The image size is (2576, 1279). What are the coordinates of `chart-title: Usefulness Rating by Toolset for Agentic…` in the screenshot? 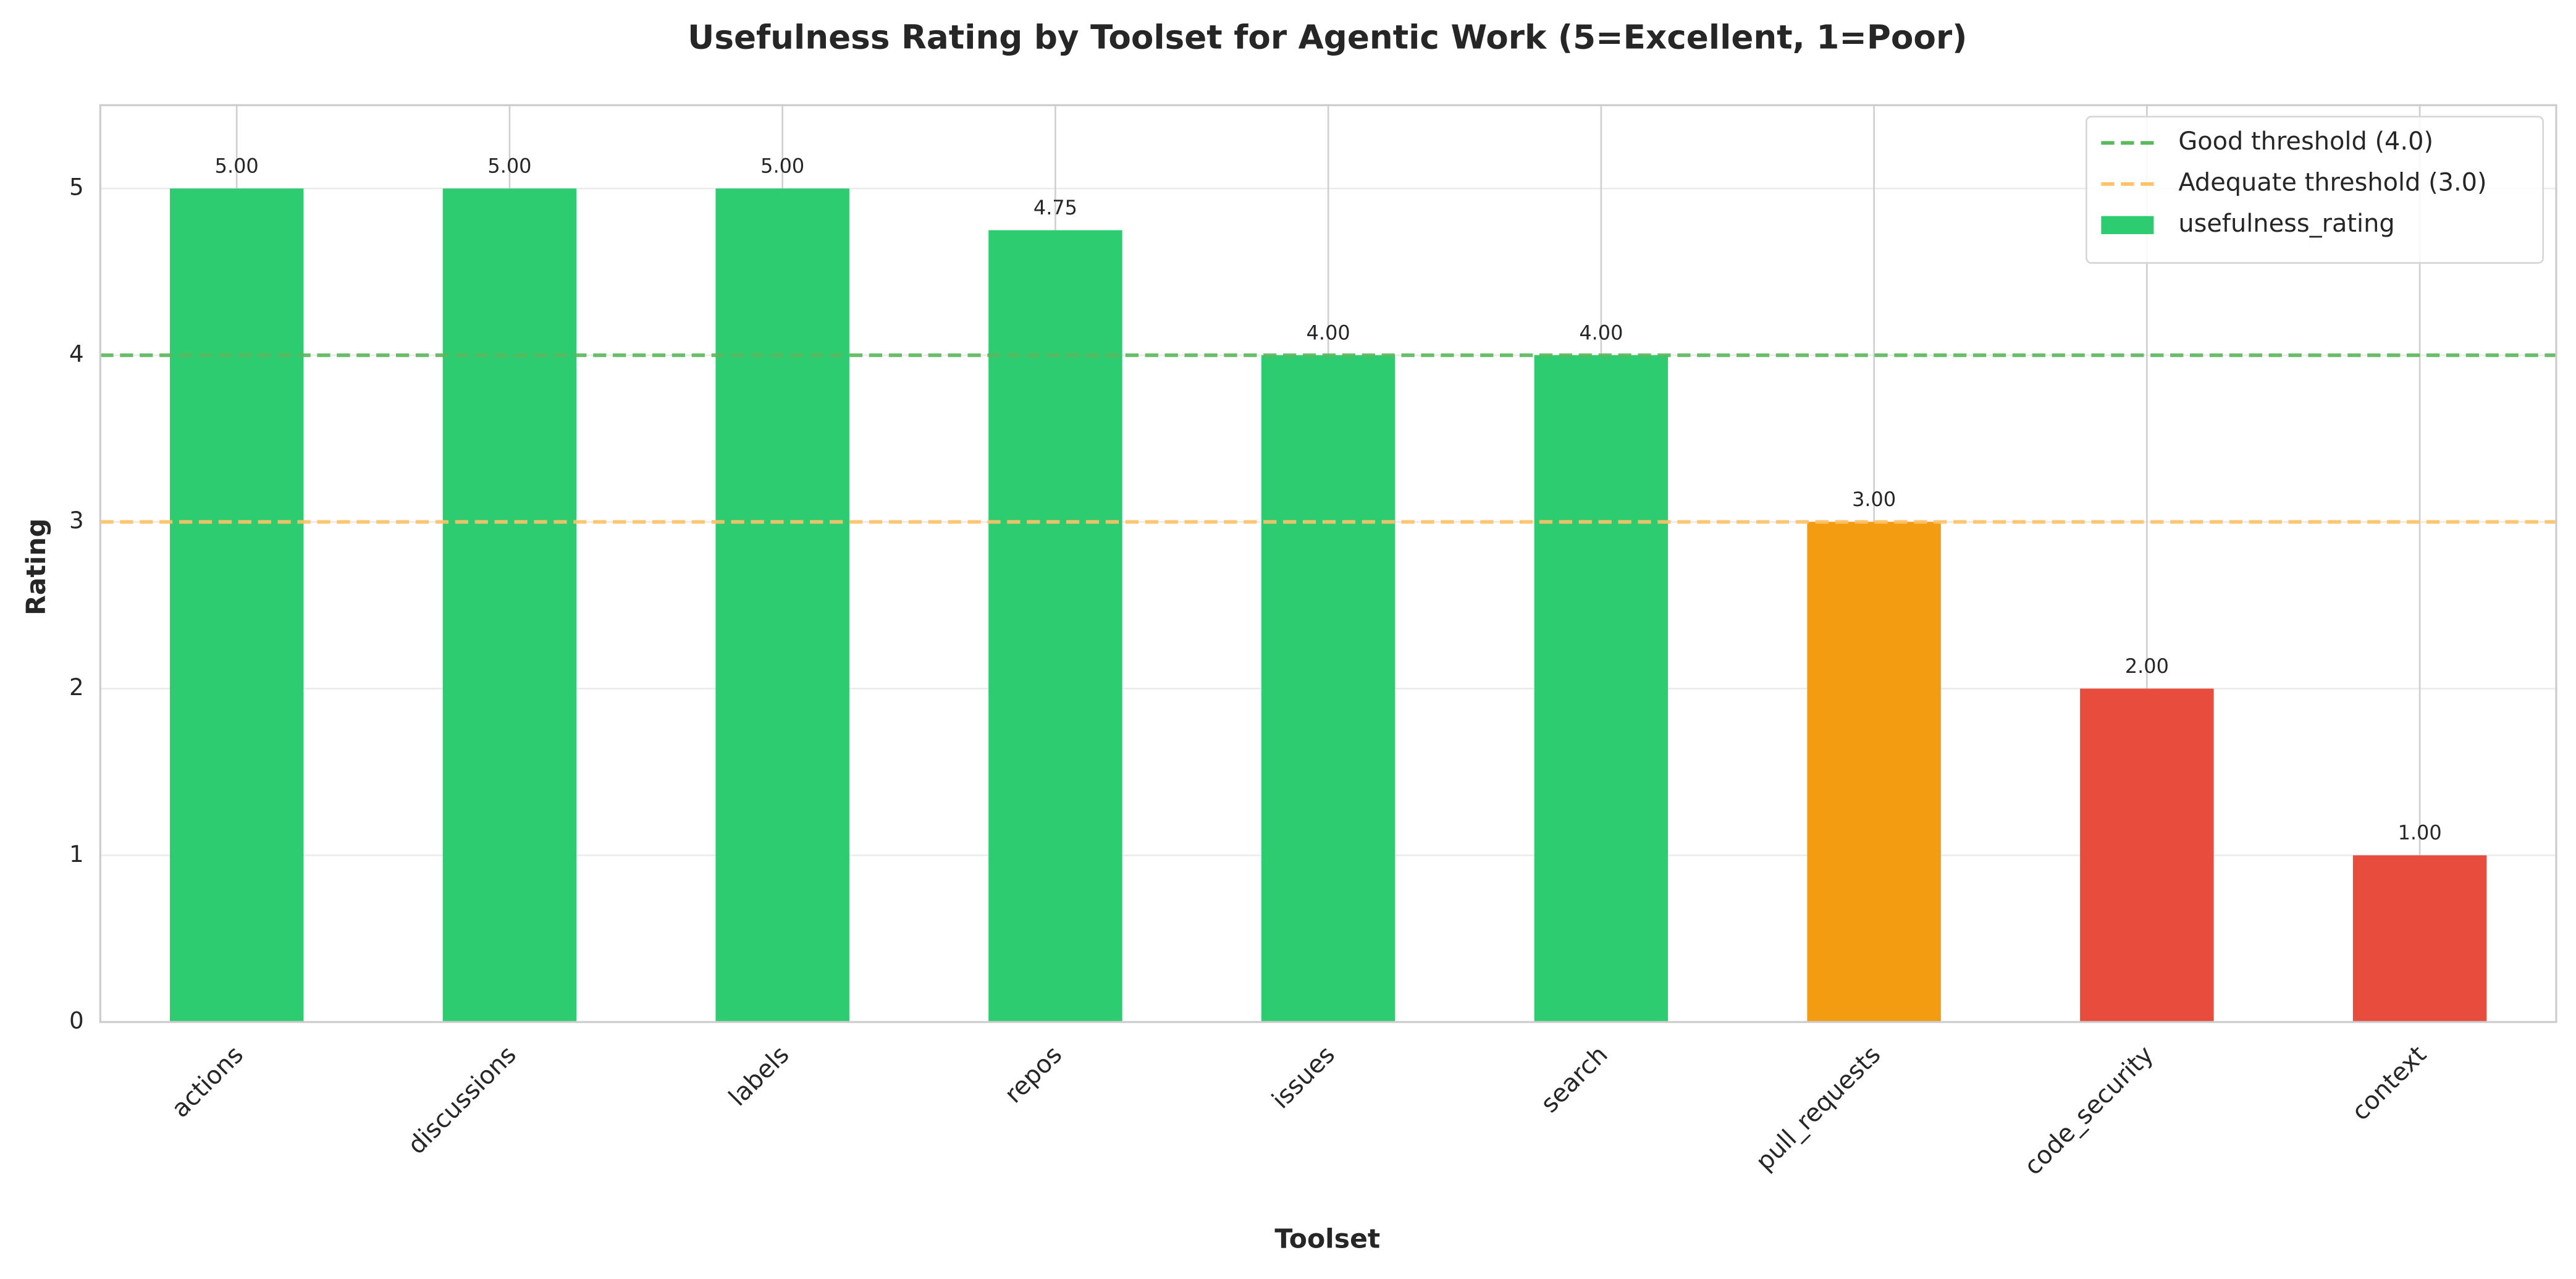 It's located at (1327, 37).